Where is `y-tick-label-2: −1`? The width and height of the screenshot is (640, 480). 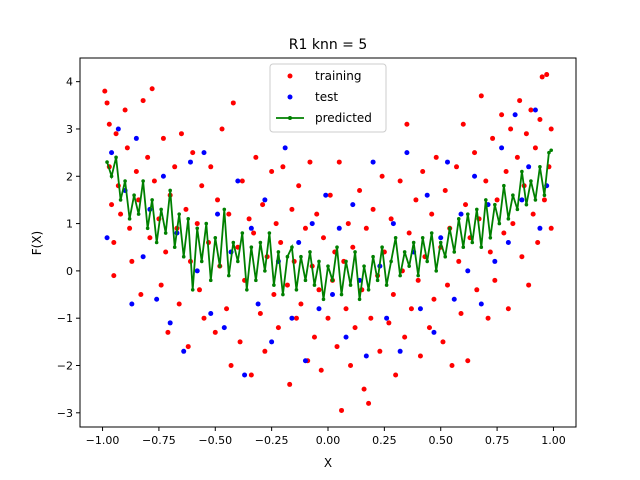 y-tick-label-2: −1 is located at coordinates (65, 318).